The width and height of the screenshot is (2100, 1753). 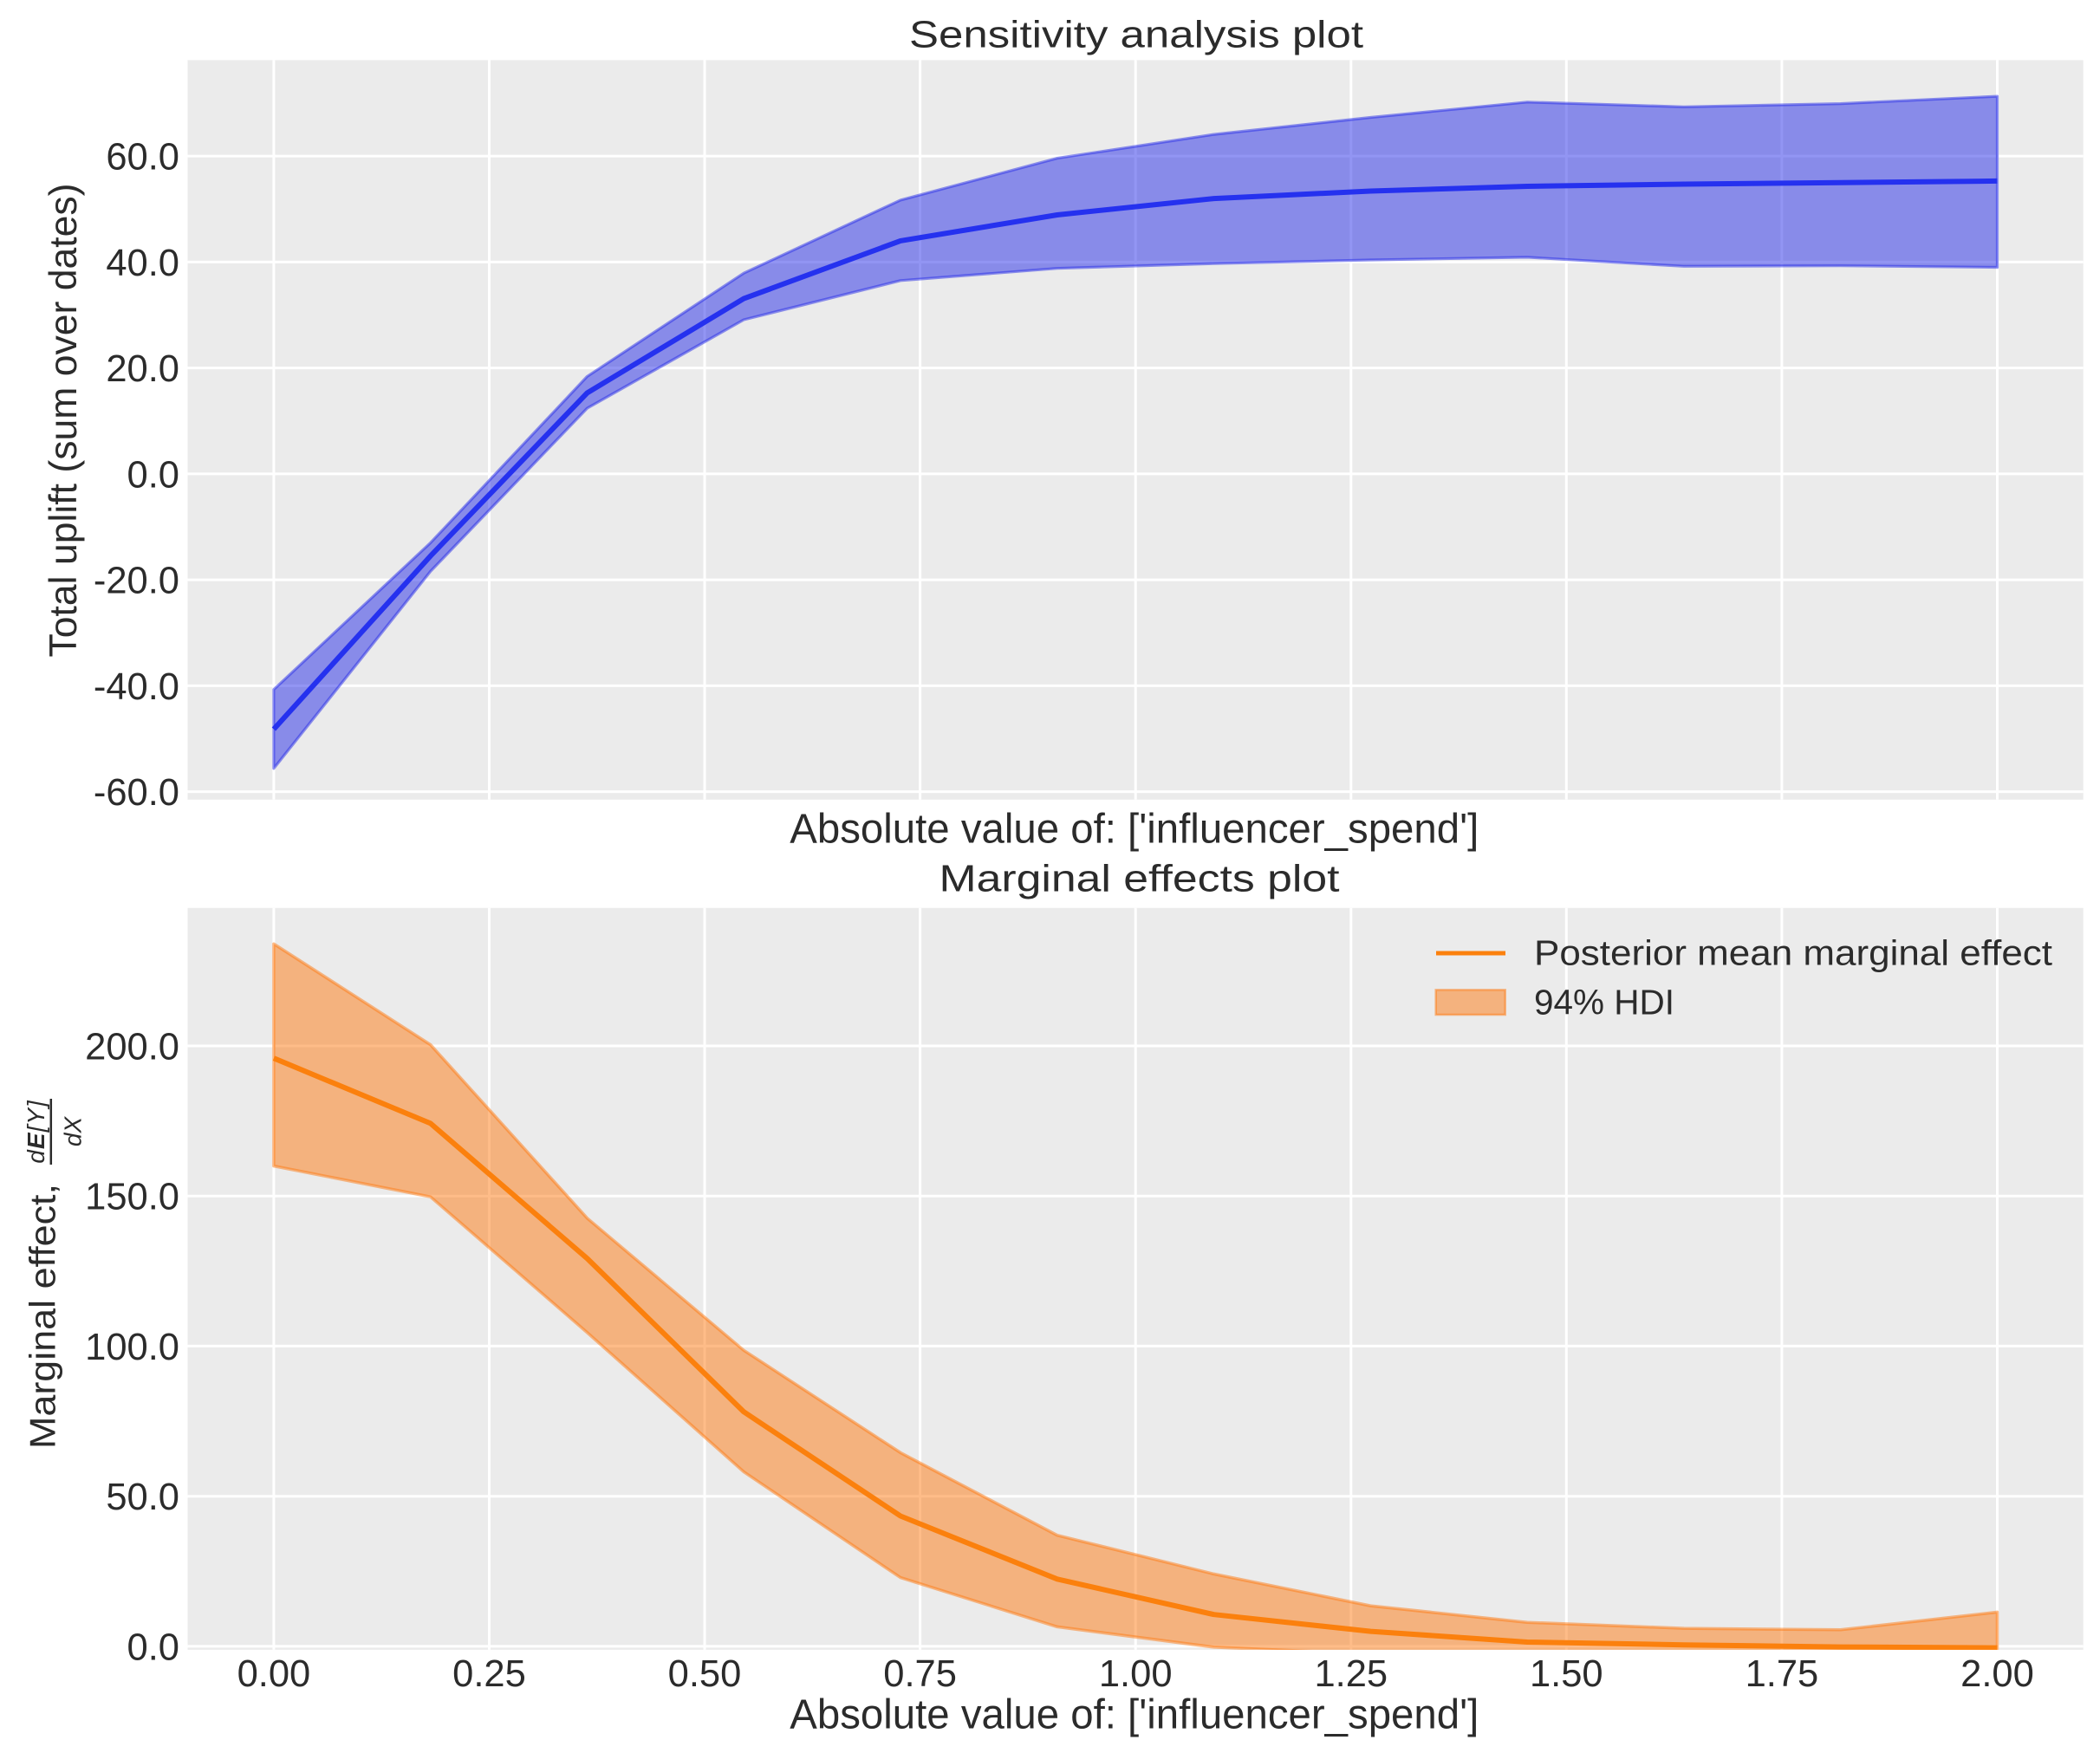 I want to click on svg-text: Total uplift (sum over dates), so click(x=63, y=421).